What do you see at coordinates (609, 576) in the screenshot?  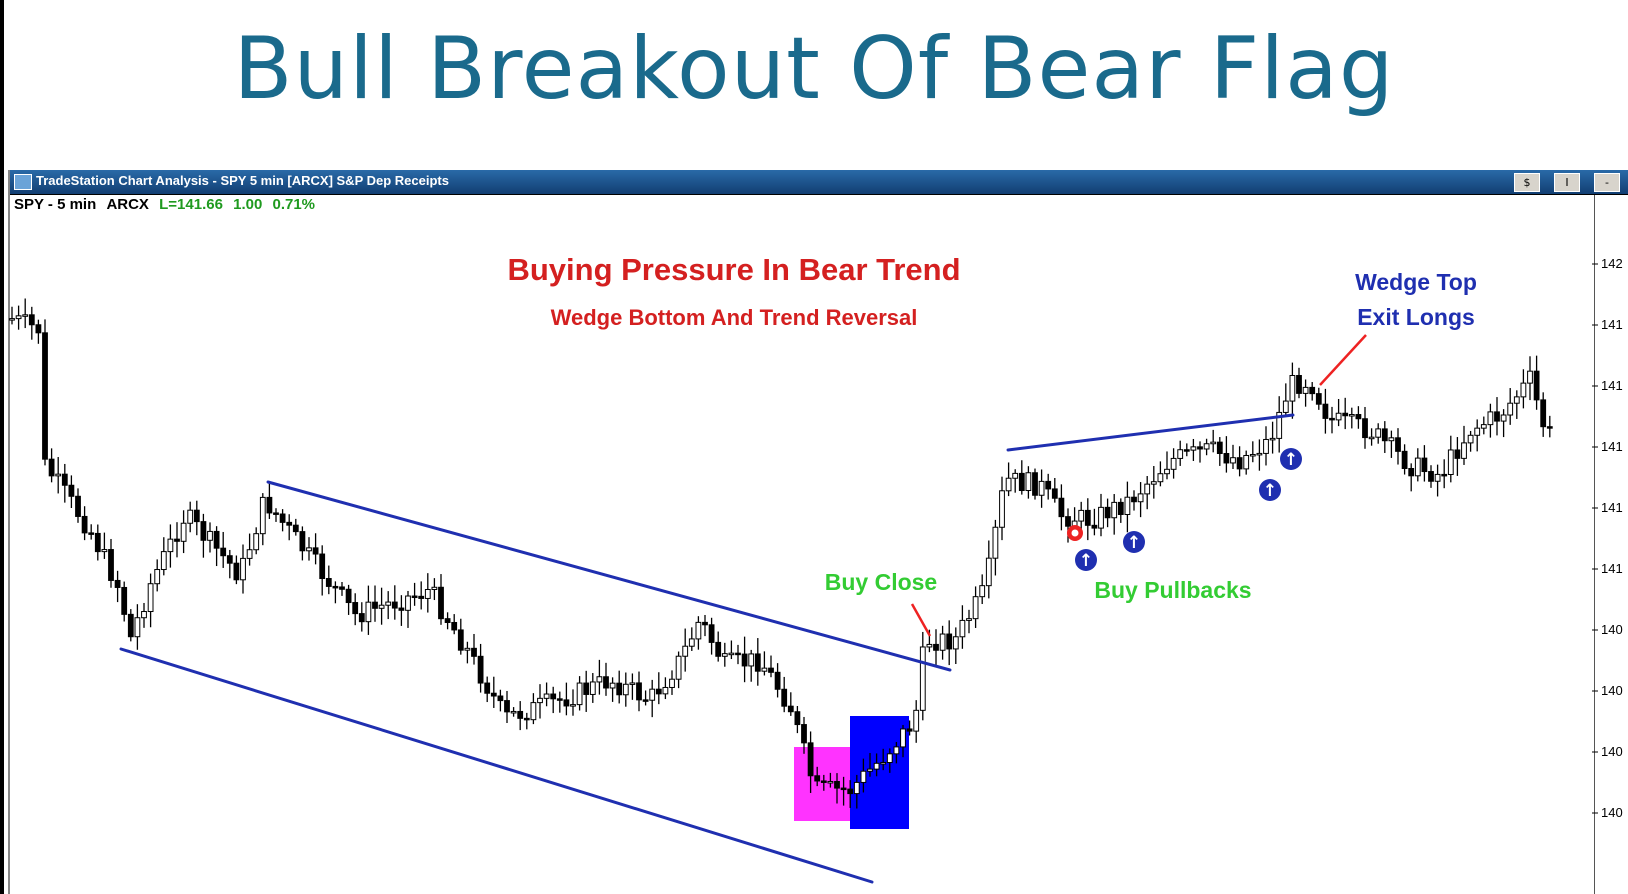 I see `upper-channel-trendline` at bounding box center [609, 576].